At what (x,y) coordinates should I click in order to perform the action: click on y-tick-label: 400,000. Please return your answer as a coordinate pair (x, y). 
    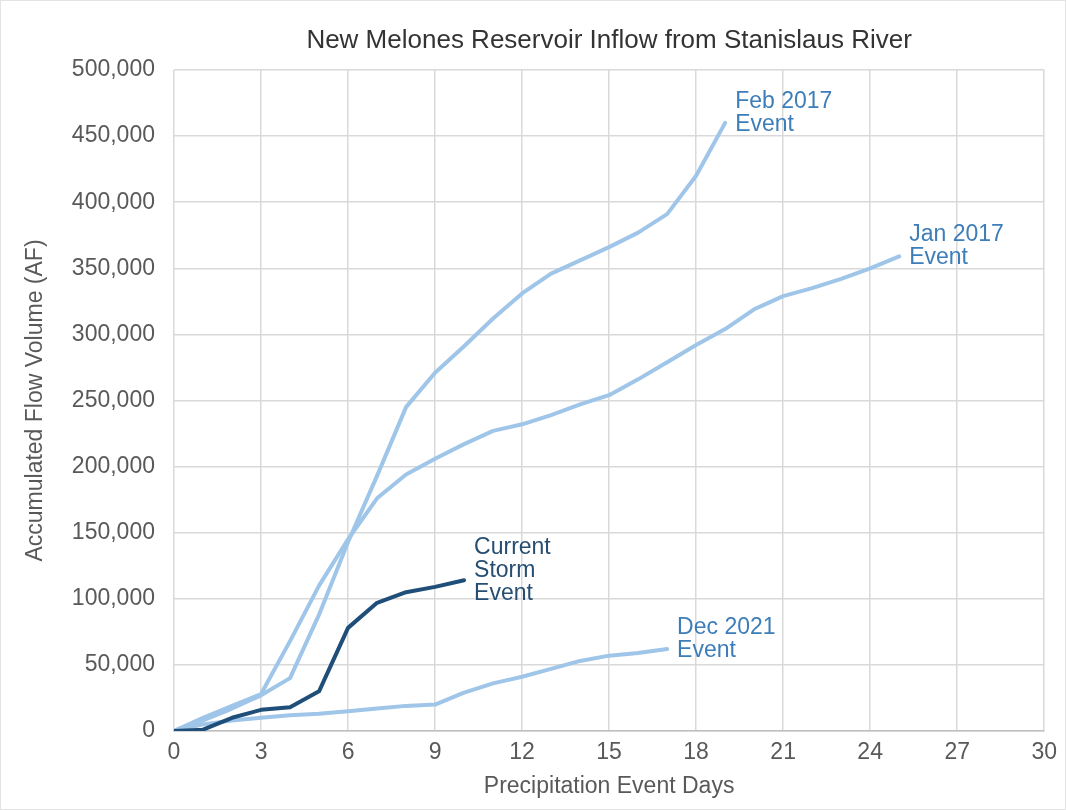
    Looking at the image, I should click on (113, 200).